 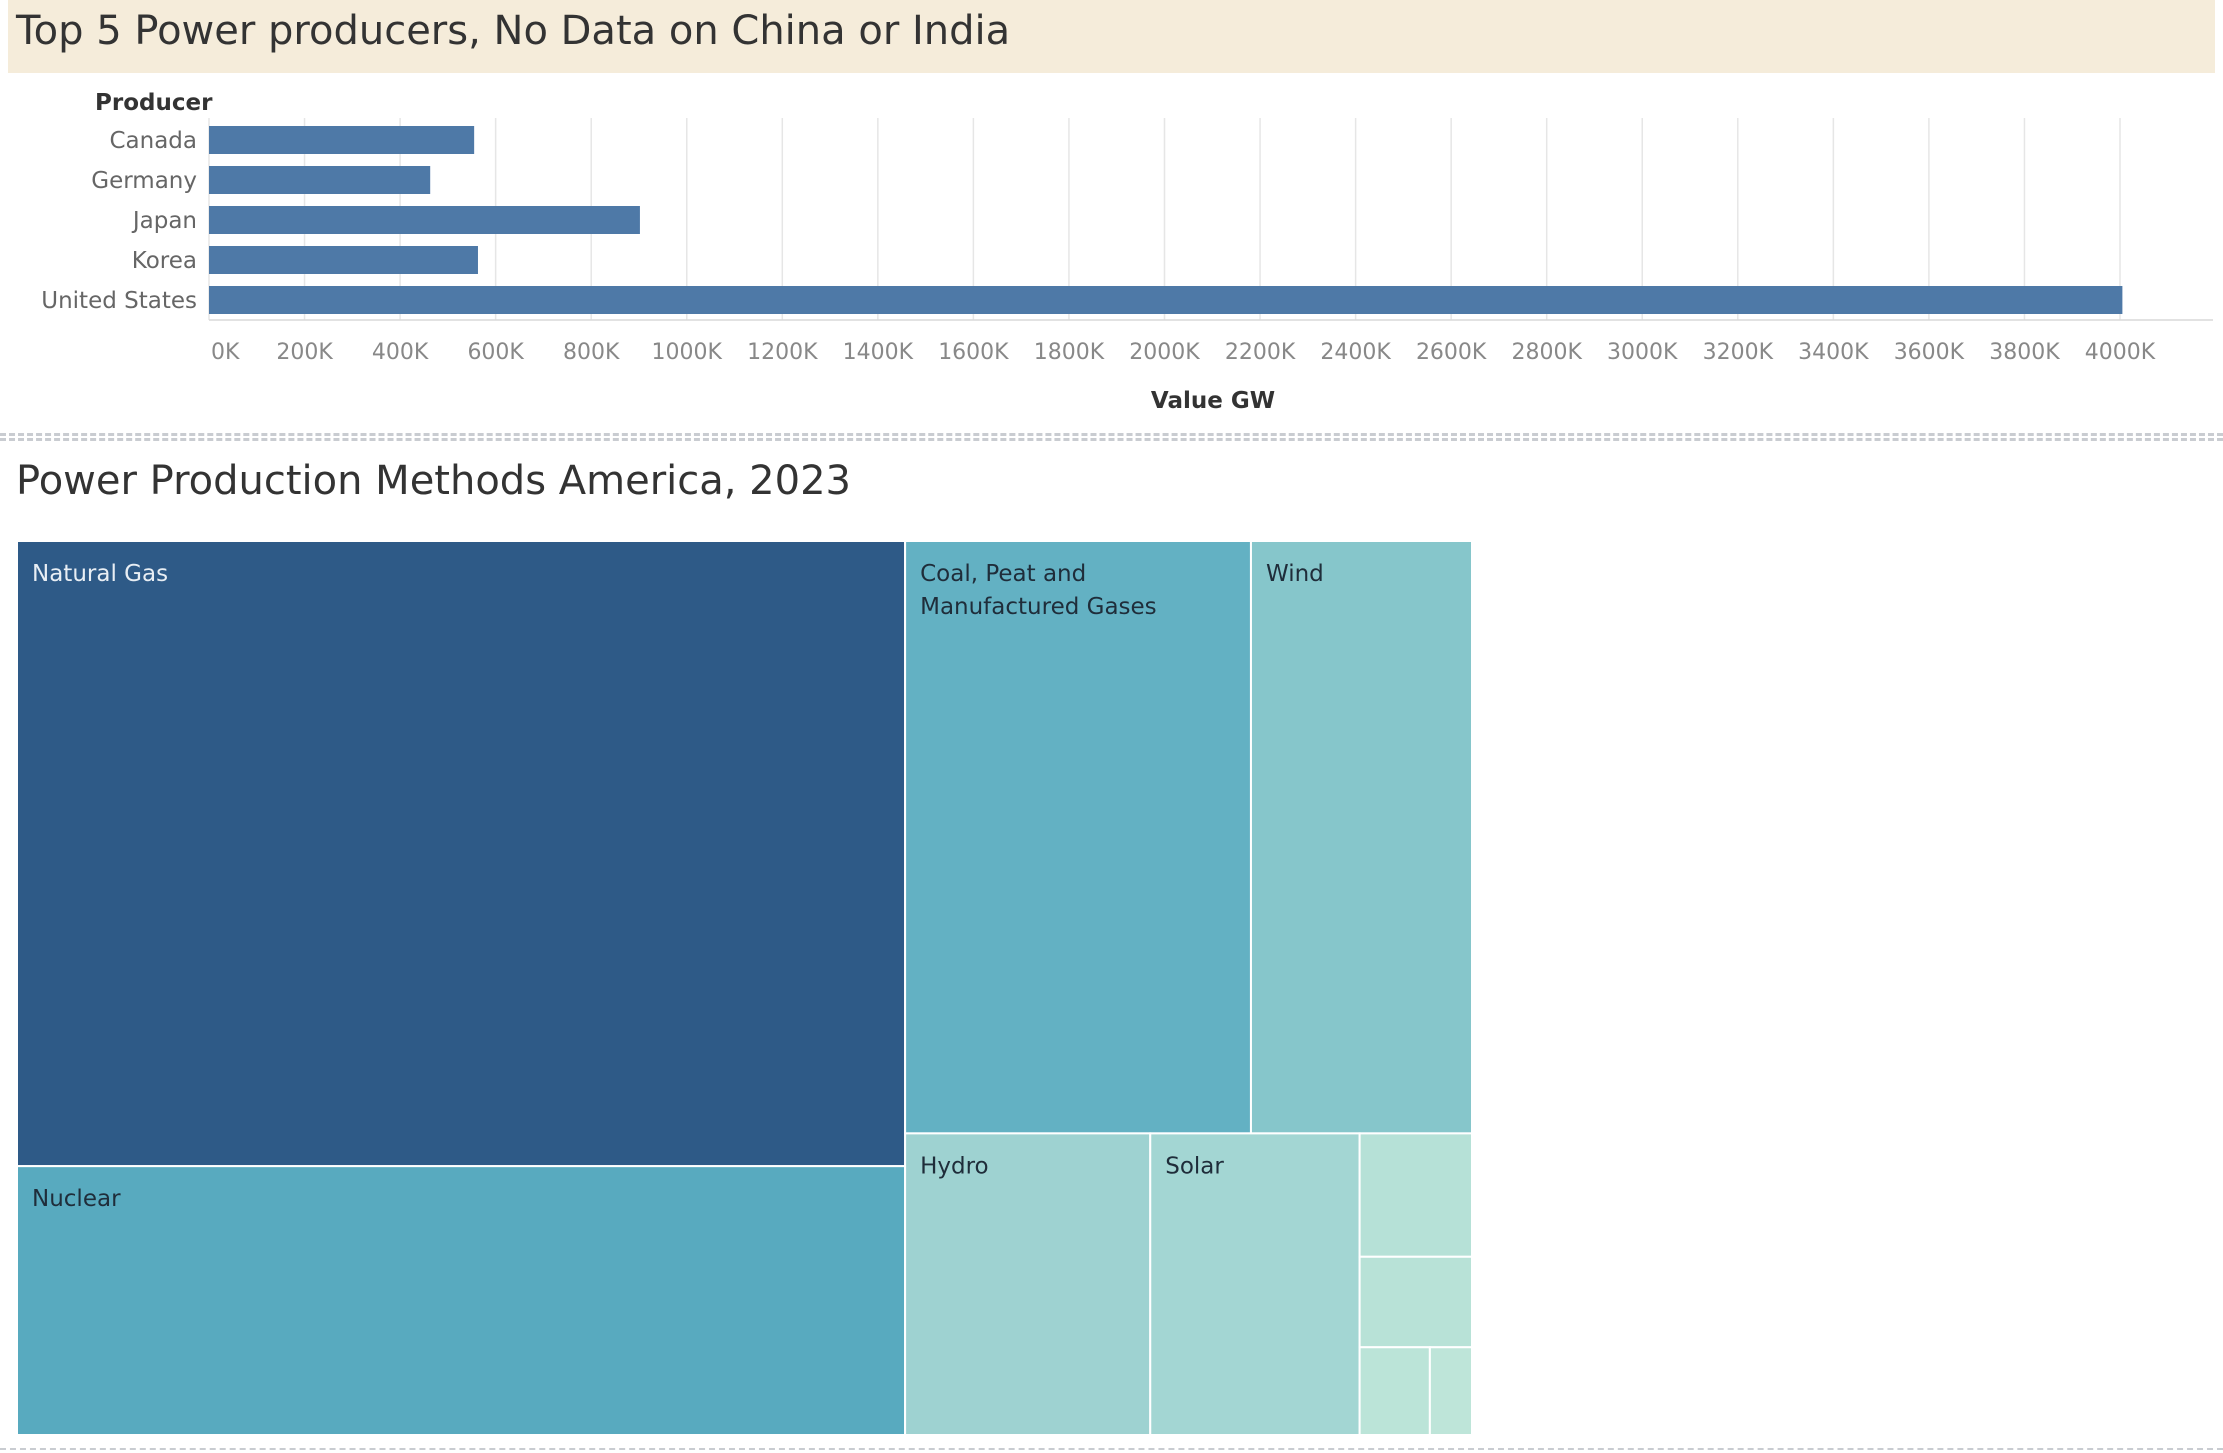 I want to click on x-tick-label: 400K, so click(x=400, y=352).